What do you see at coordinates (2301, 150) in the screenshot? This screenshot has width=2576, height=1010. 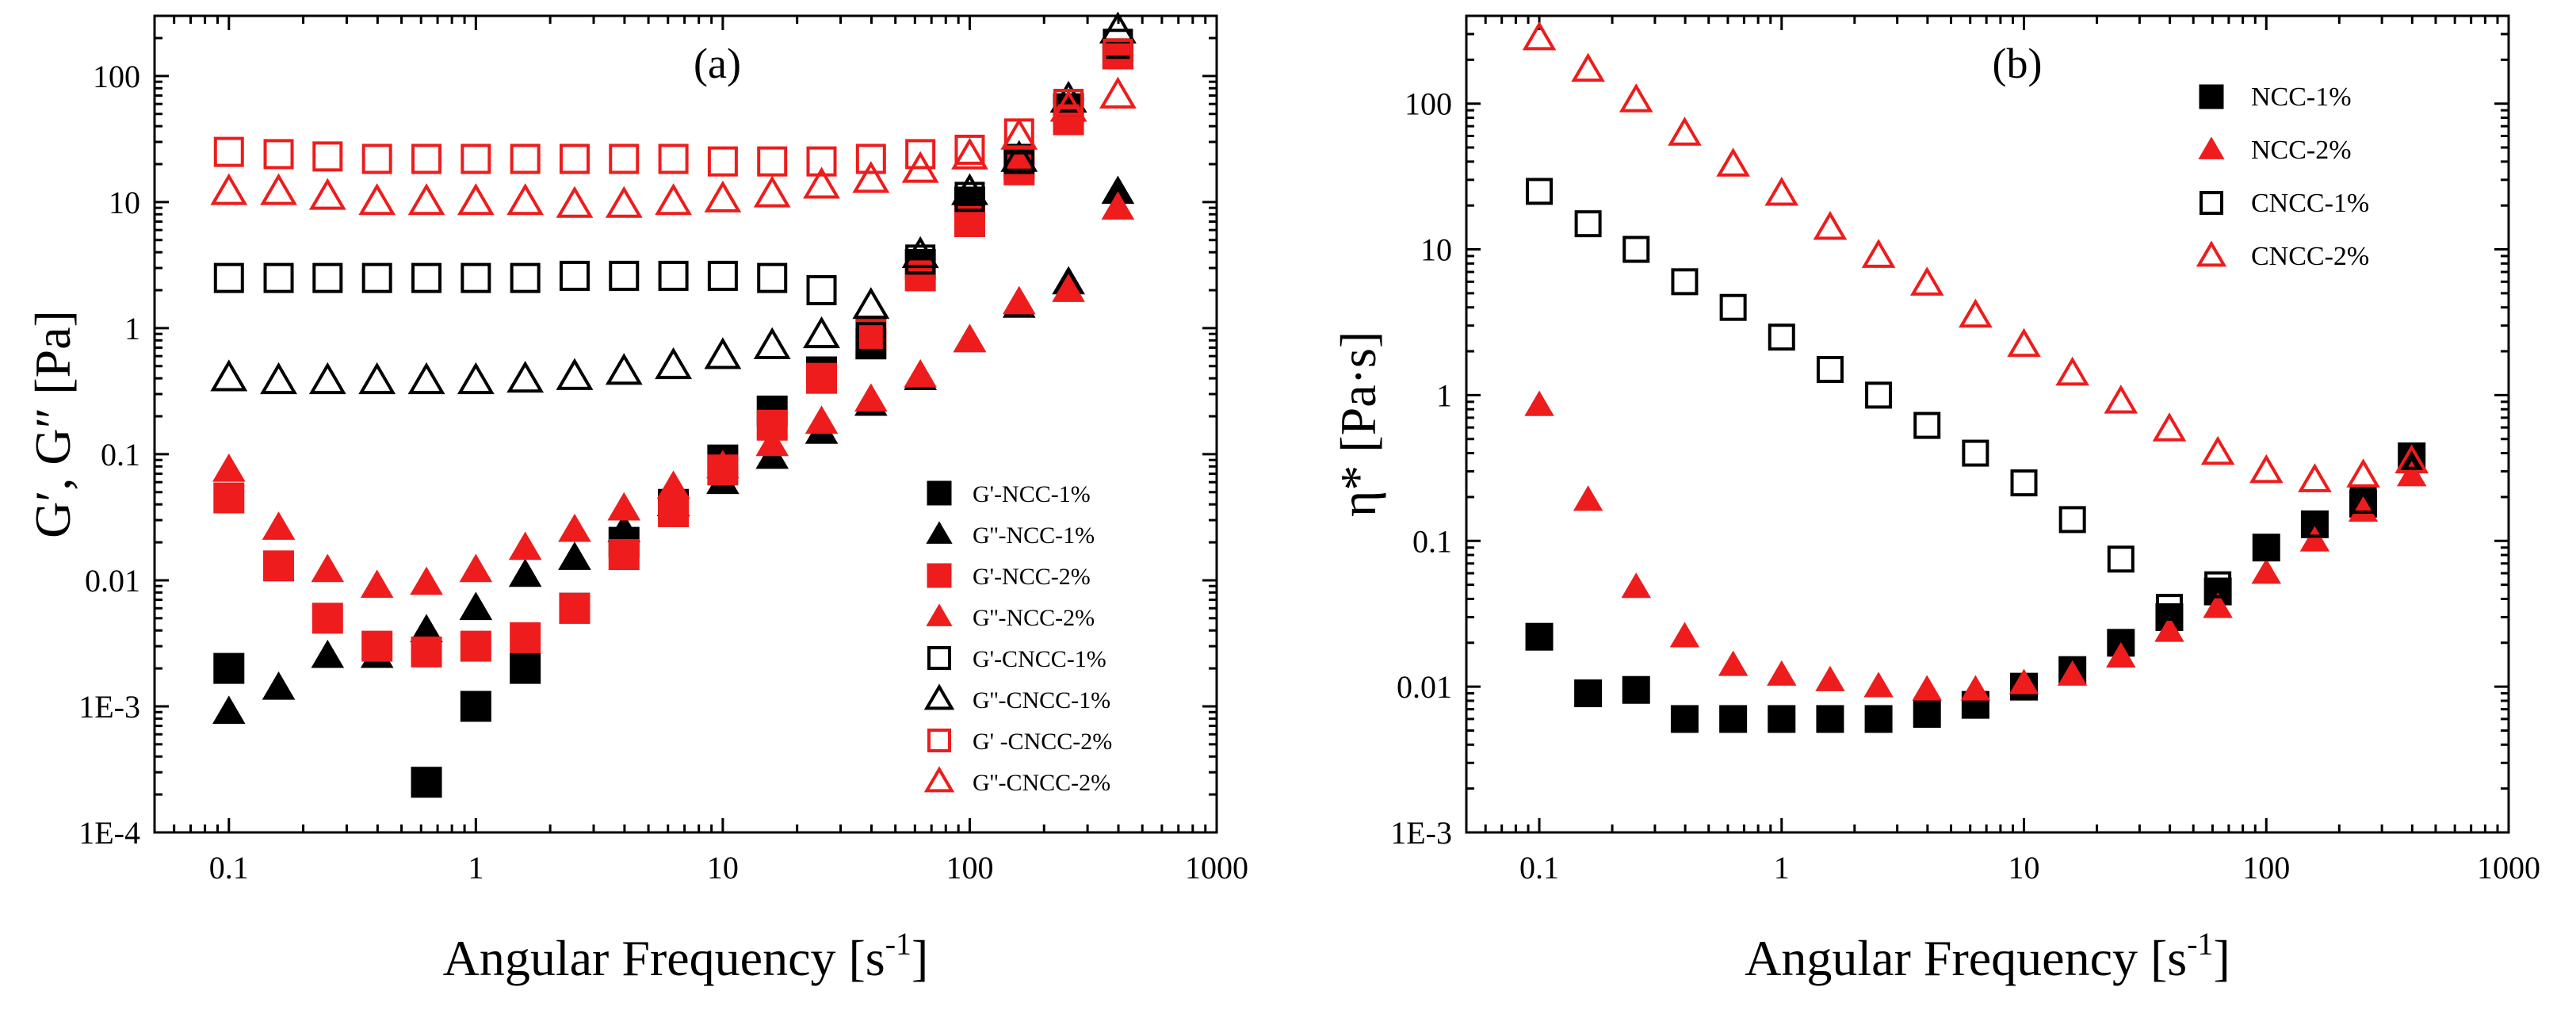 I see `legend-label: NCC-2%` at bounding box center [2301, 150].